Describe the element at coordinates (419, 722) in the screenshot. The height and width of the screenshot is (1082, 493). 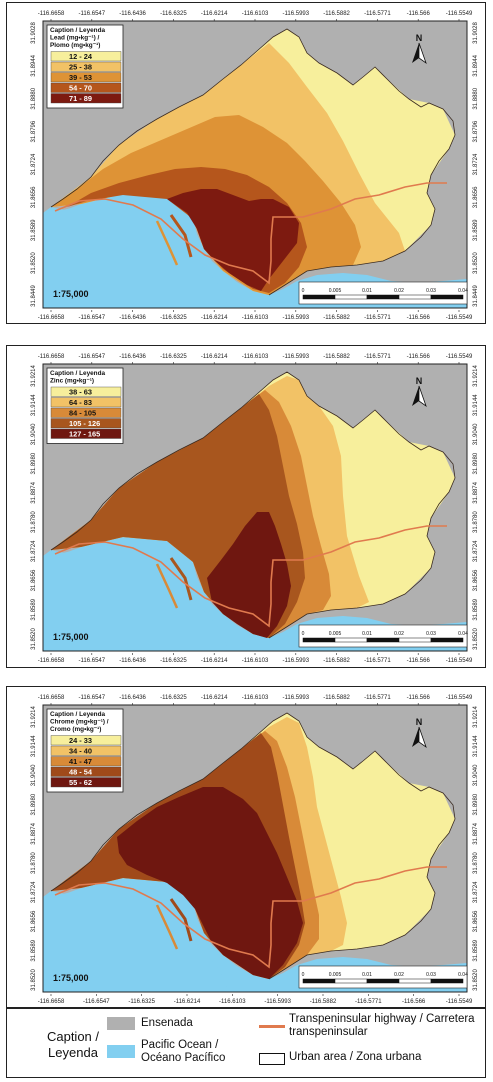
I see `north-label: N` at that location.